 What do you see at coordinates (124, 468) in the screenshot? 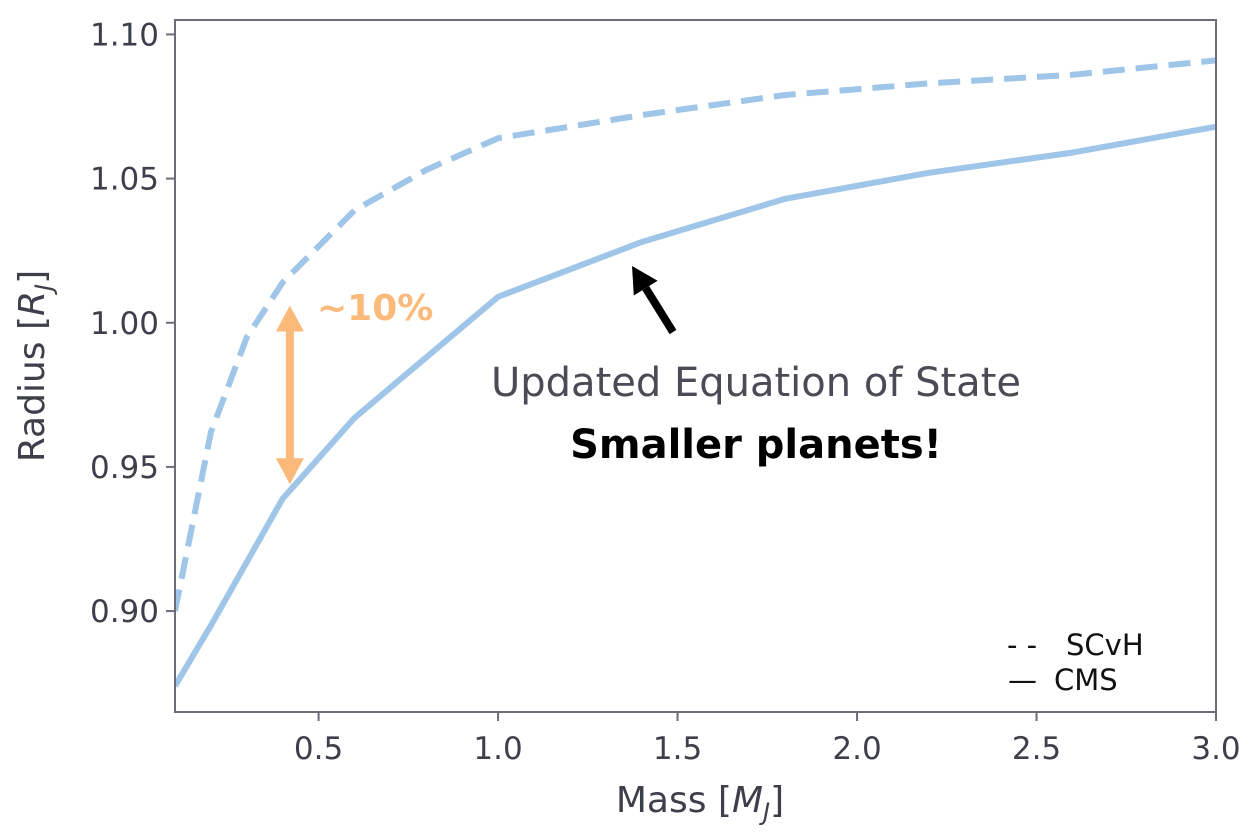
I see `y-tick-label: 0.95` at bounding box center [124, 468].